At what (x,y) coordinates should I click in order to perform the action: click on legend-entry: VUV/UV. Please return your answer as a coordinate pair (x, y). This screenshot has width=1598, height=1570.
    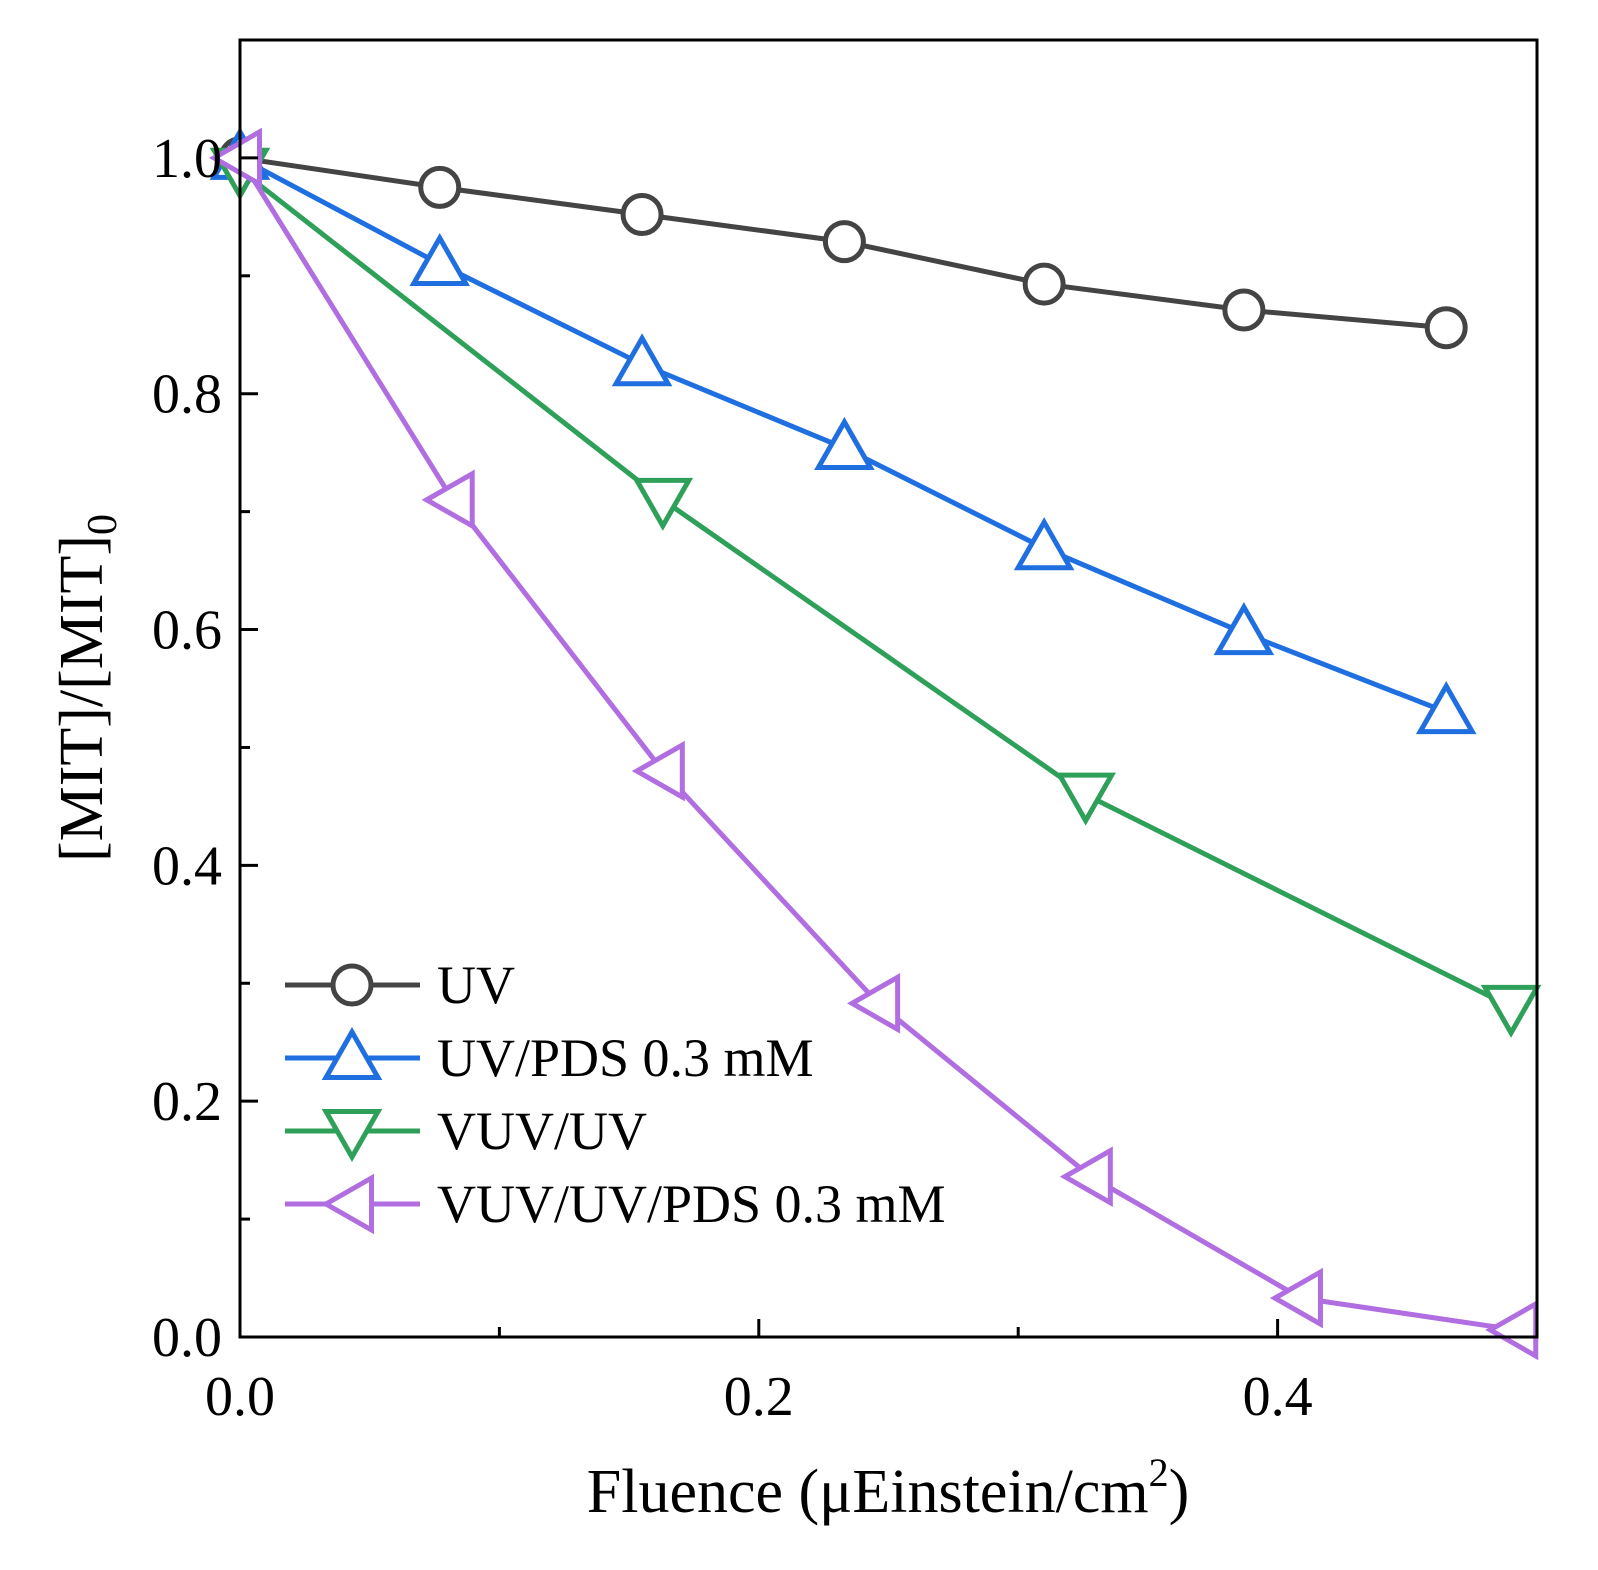
    Looking at the image, I should click on (466, 1132).